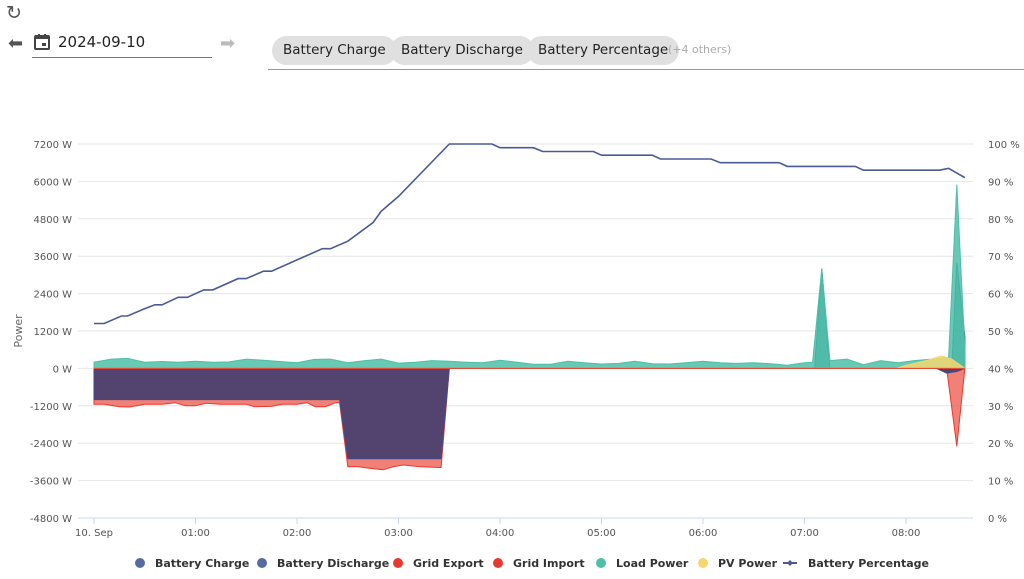 The image size is (1024, 579). What do you see at coordinates (601, 533) in the screenshot?
I see `x-tick-label: 05:00` at bounding box center [601, 533].